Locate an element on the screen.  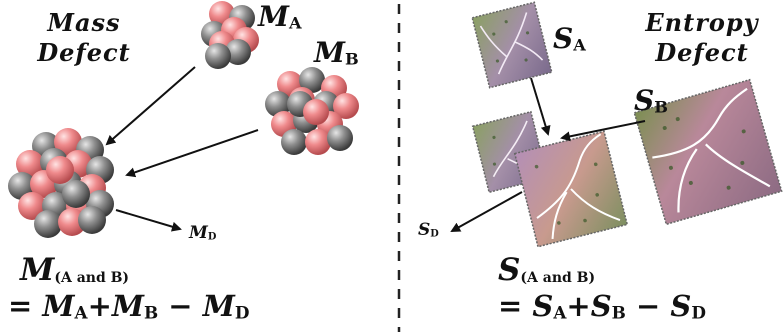
label-mb-sub: B is located at coordinates (352, 59).